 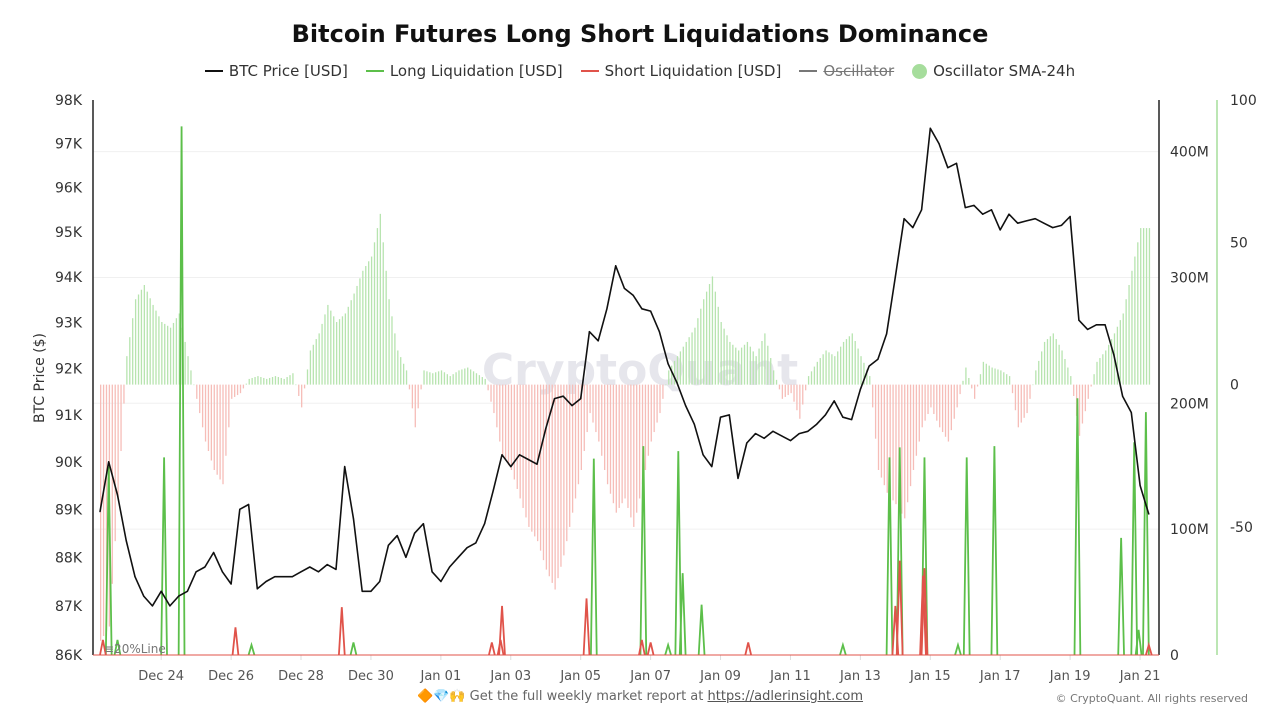 I want to click on y-oscillator-tick-label: 50, so click(x=1239, y=243).